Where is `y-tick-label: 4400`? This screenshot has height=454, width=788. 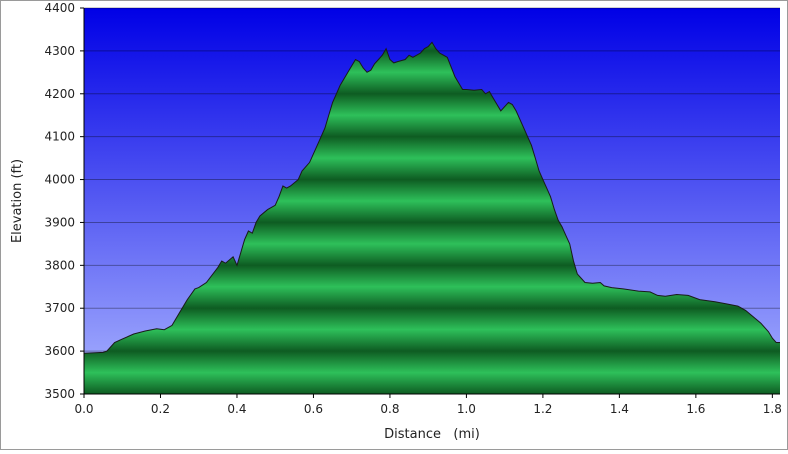 y-tick-label: 4400 is located at coordinates (59, 8).